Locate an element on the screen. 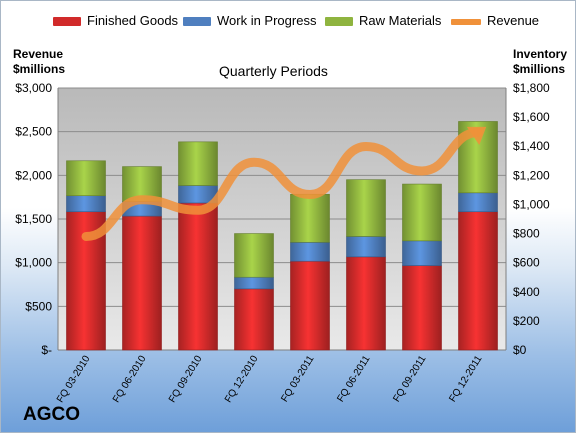 The image size is (576, 433). left-tick-label: $- is located at coordinates (46, 350).